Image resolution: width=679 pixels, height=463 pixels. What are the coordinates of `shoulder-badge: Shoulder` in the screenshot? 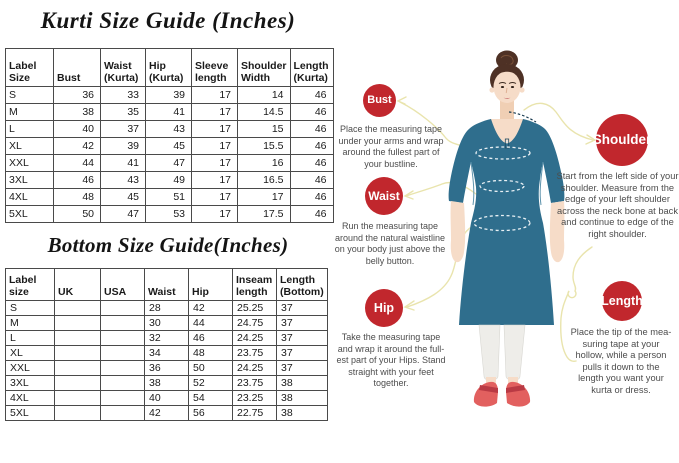 It's located at (622, 140).